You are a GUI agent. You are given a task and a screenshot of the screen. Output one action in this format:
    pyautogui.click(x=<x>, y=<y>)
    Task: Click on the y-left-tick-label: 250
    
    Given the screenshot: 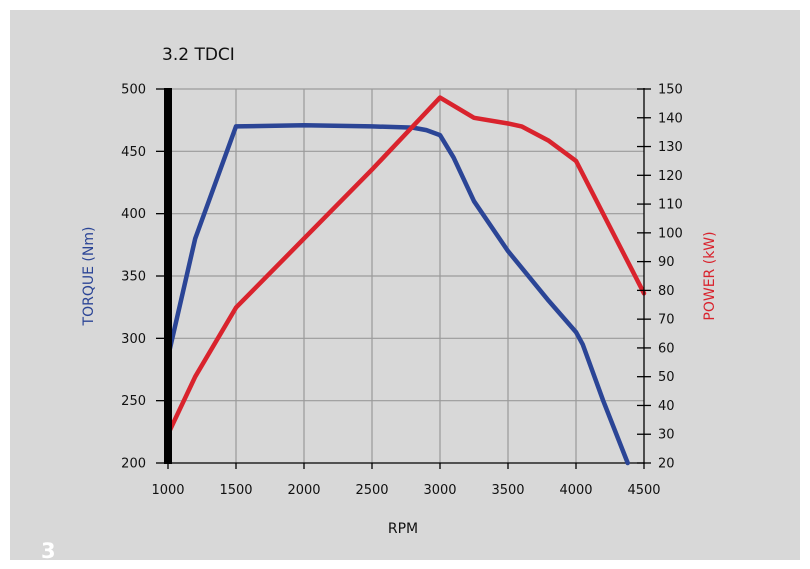 What is the action you would take?
    pyautogui.click(x=133, y=401)
    